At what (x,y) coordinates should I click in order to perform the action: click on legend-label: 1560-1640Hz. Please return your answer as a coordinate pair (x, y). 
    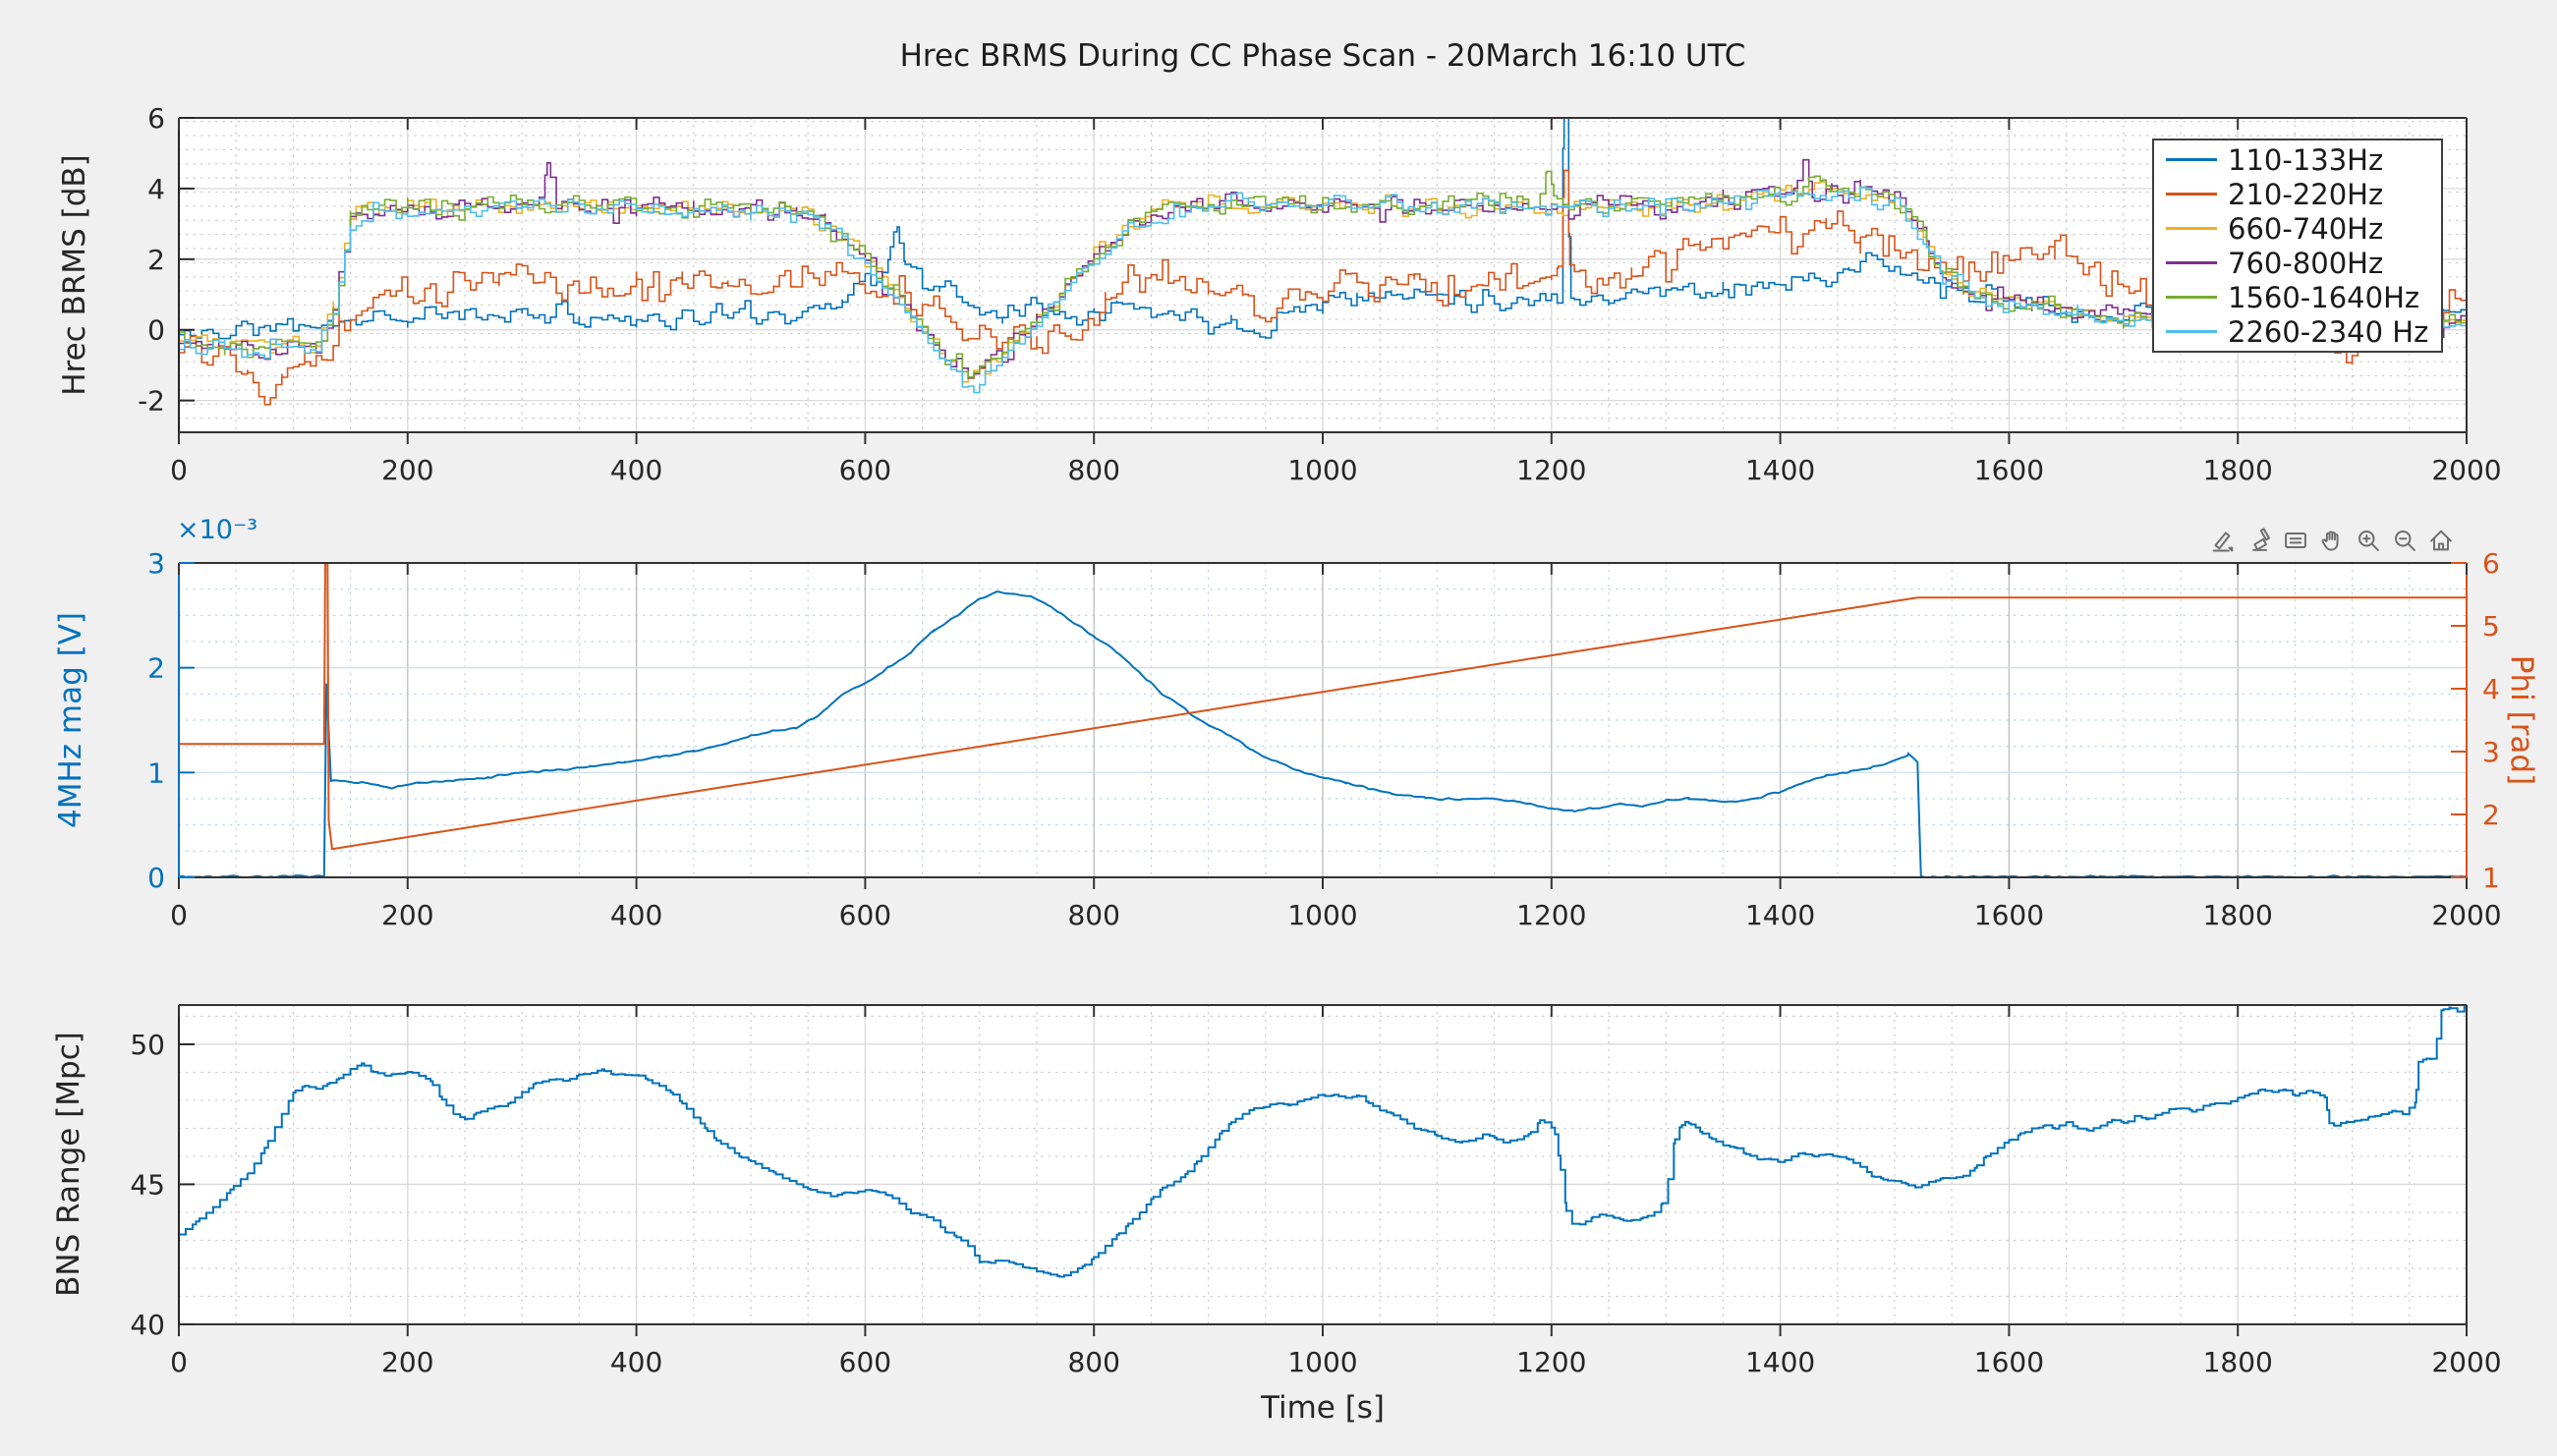
    Looking at the image, I should click on (2324, 297).